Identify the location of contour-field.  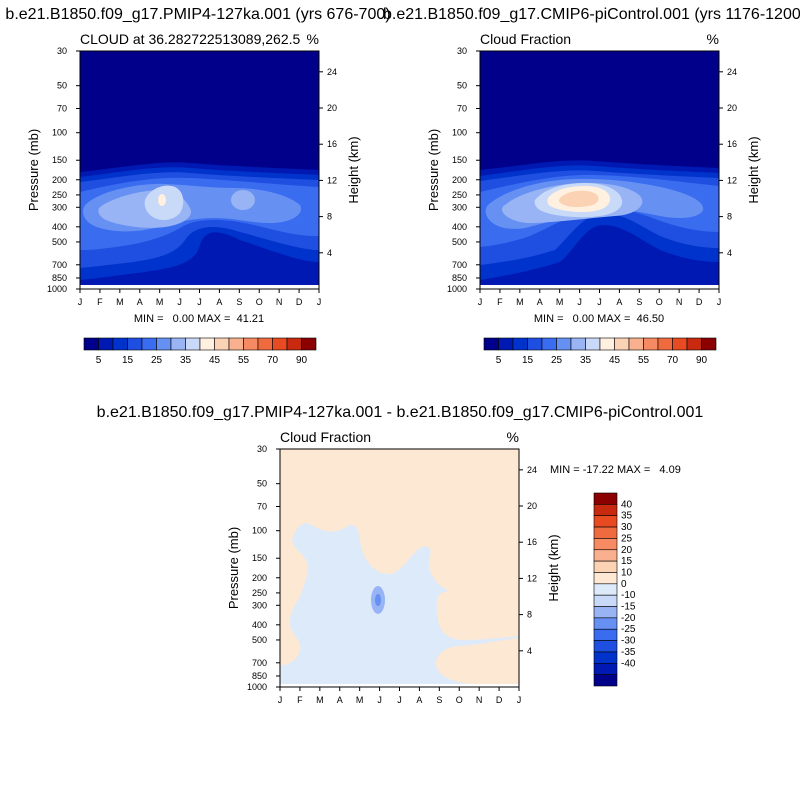
(199, 170).